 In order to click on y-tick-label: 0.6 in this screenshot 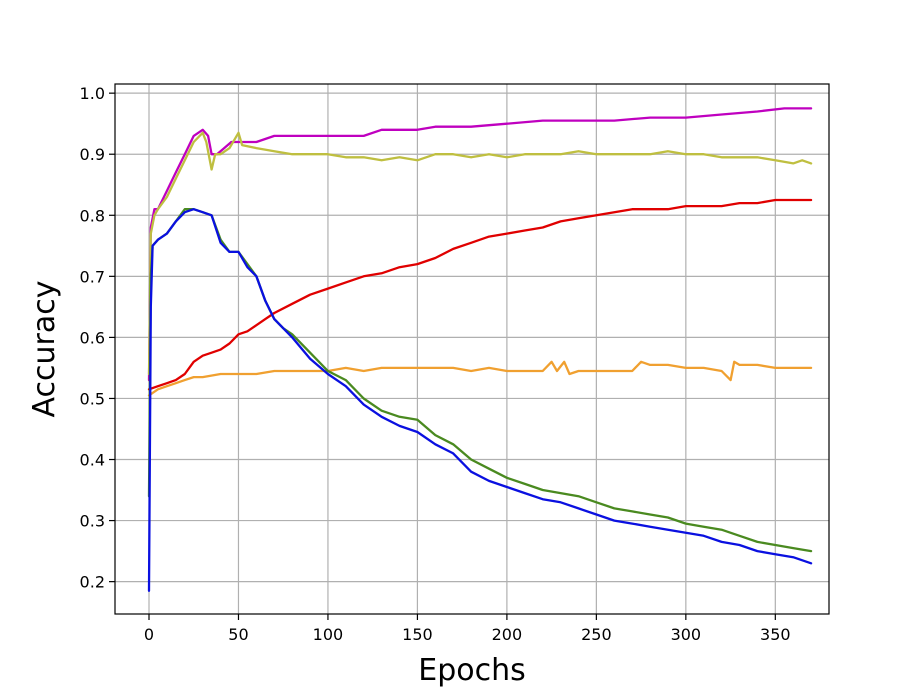, I will do `click(92, 337)`.